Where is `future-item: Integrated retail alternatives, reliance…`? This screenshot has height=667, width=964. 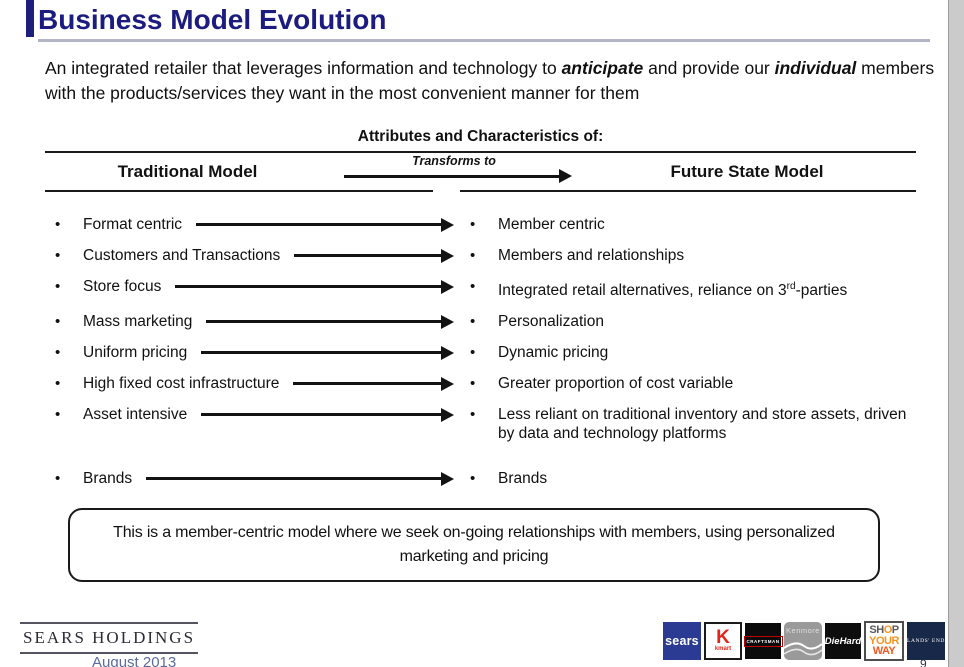 future-item: Integrated retail alternatives, reliance… is located at coordinates (673, 290).